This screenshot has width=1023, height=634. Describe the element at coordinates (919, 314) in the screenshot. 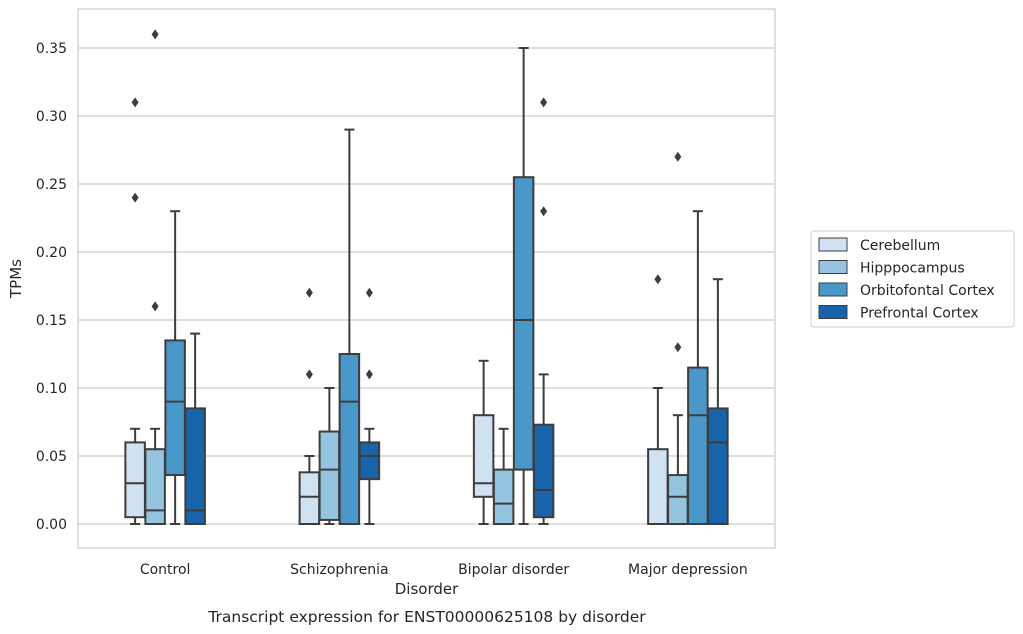

I see `legend-label: Prefrontal Cortex` at that location.